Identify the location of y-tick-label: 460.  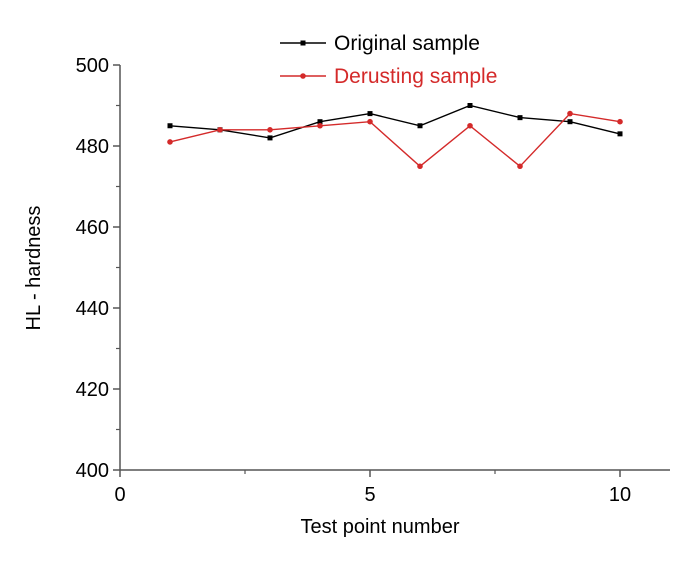
(92, 228).